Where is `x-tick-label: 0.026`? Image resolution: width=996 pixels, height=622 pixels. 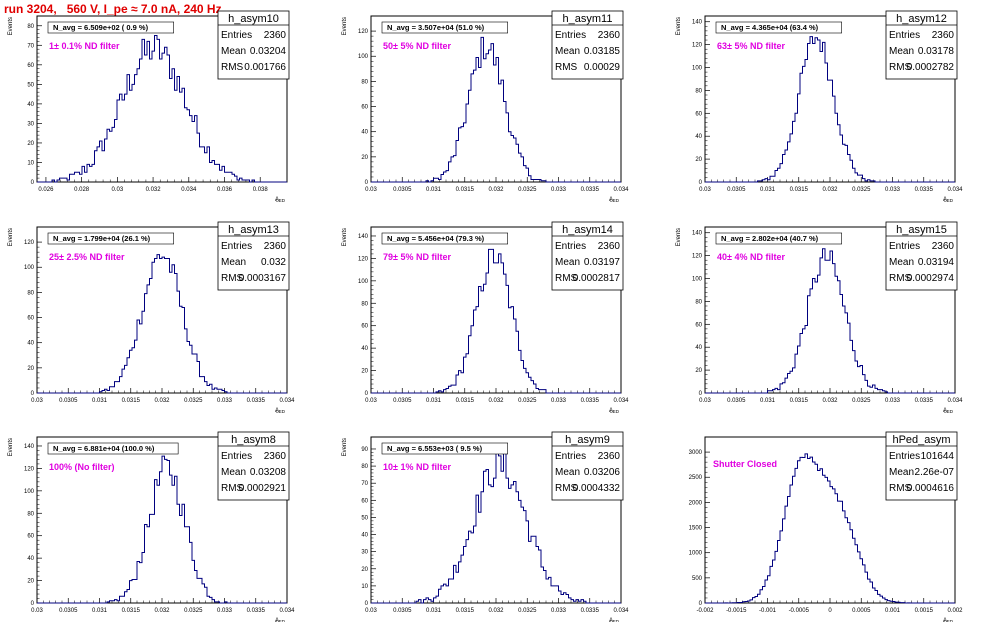 x-tick-label: 0.026 is located at coordinates (46, 190).